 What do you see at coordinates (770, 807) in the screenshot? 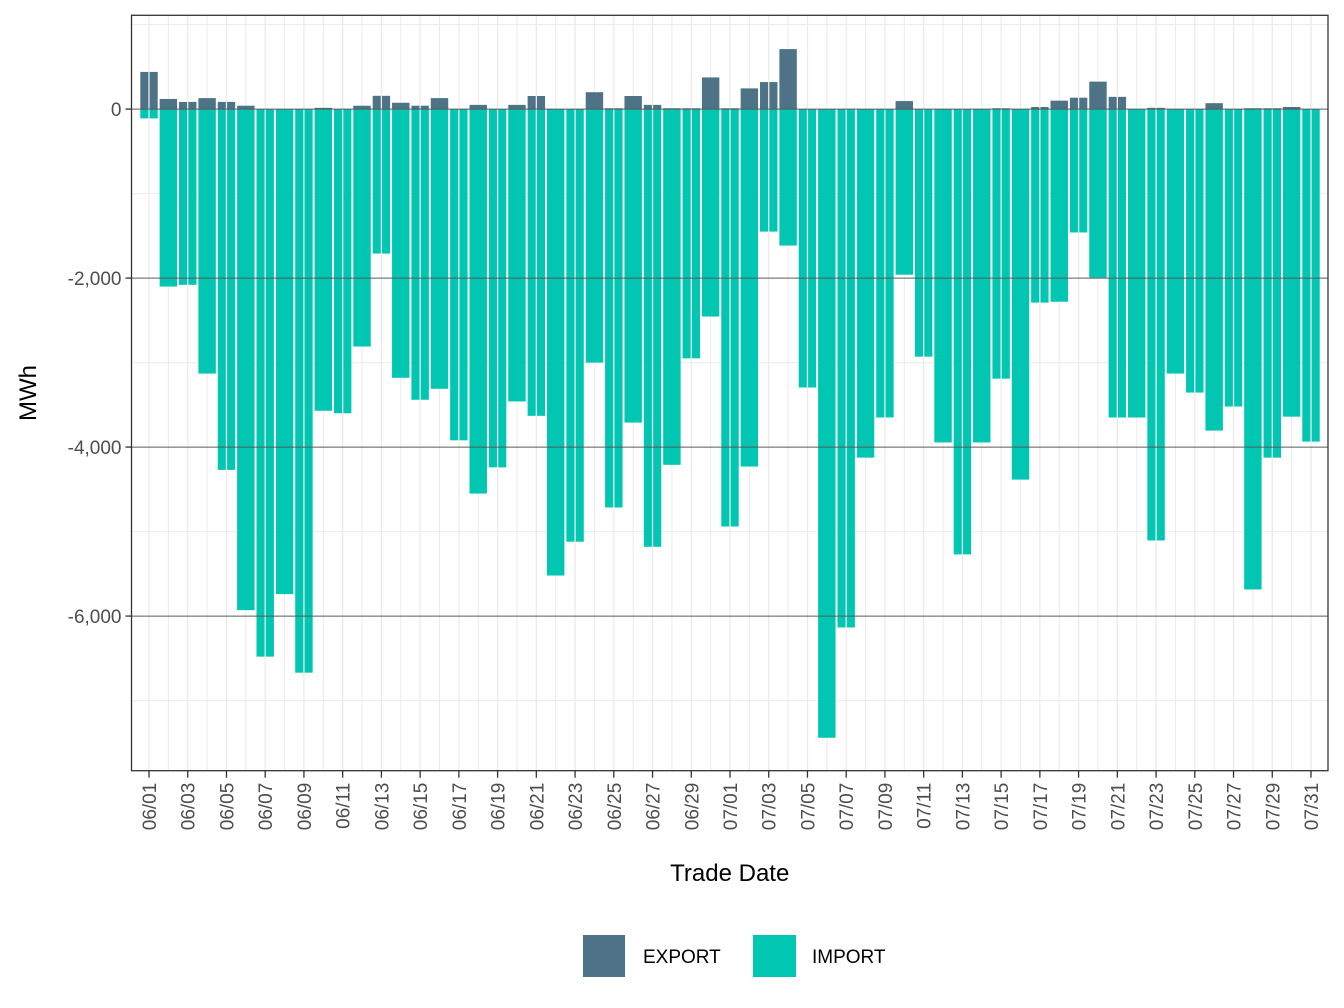
I see `x-tick-label: 07/03` at bounding box center [770, 807].